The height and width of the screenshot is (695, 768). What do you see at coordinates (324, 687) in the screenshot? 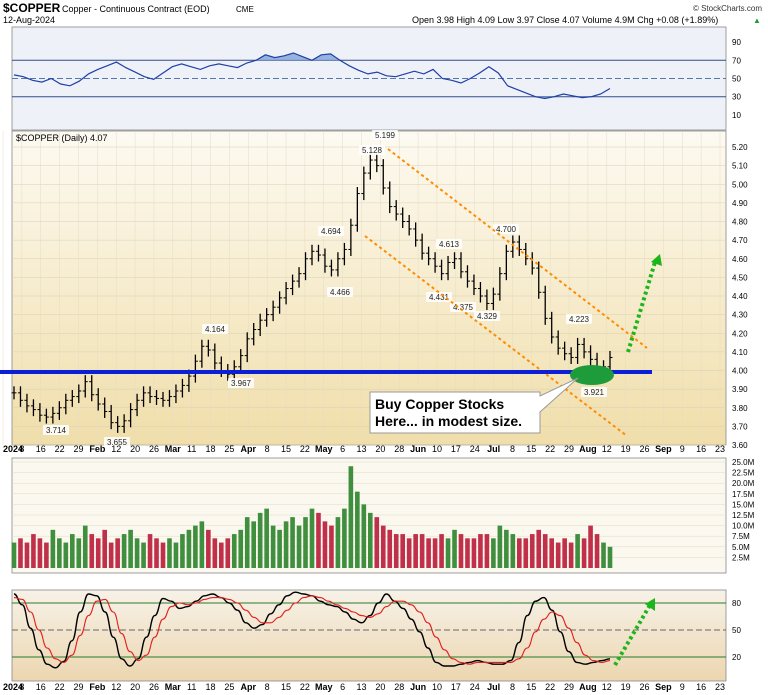
I see `stoch-x-tick: May` at bounding box center [324, 687].